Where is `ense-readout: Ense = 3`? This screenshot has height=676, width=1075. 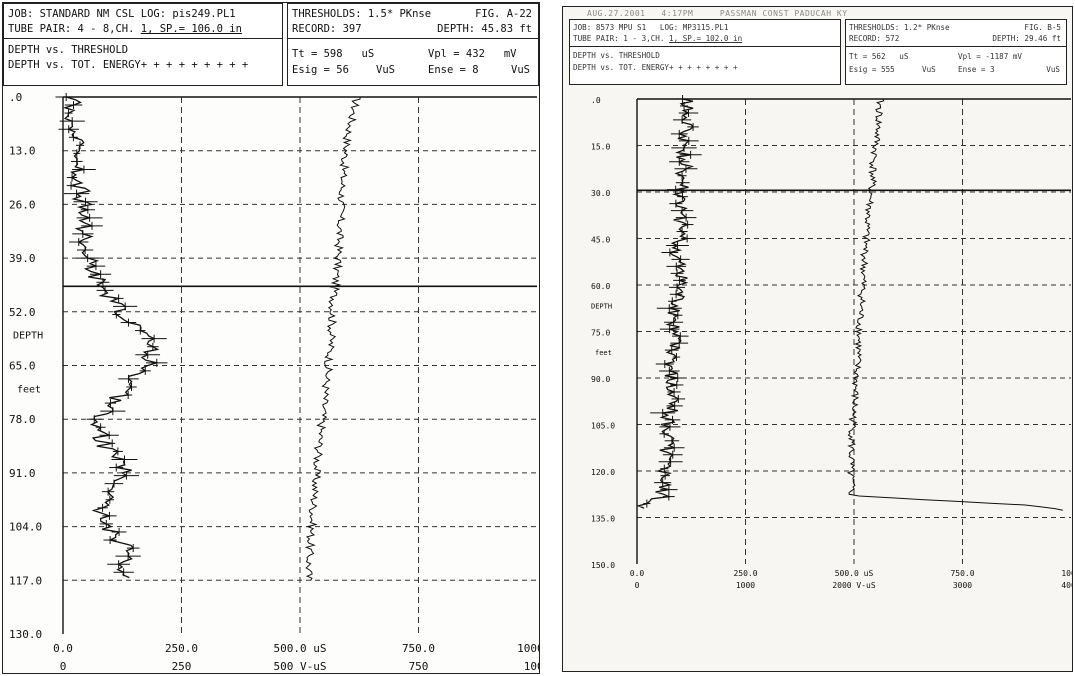 ense-readout: Ense = 3 is located at coordinates (976, 69).